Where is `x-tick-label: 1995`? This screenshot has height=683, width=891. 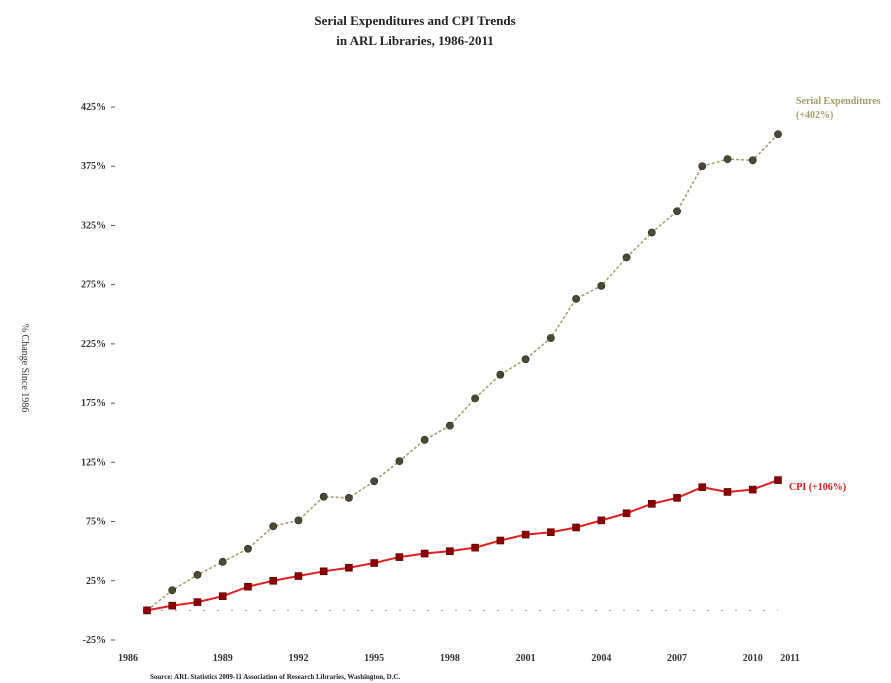 x-tick-label: 1995 is located at coordinates (374, 658).